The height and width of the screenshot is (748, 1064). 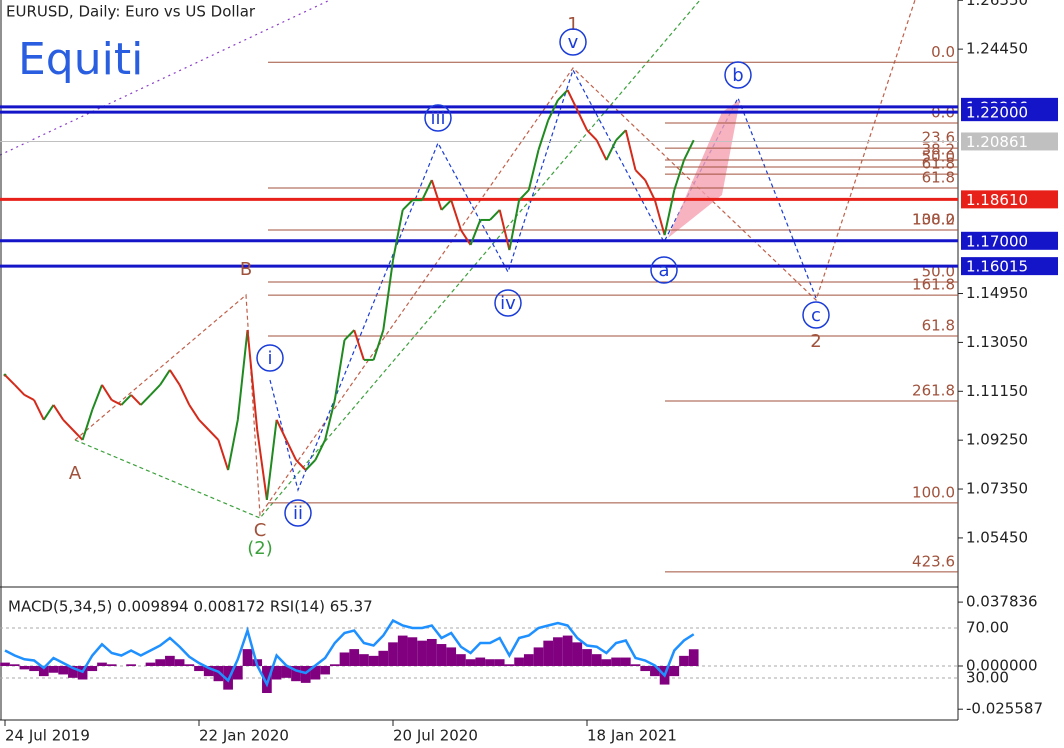 I want to click on wave-label: C, so click(x=260, y=530).